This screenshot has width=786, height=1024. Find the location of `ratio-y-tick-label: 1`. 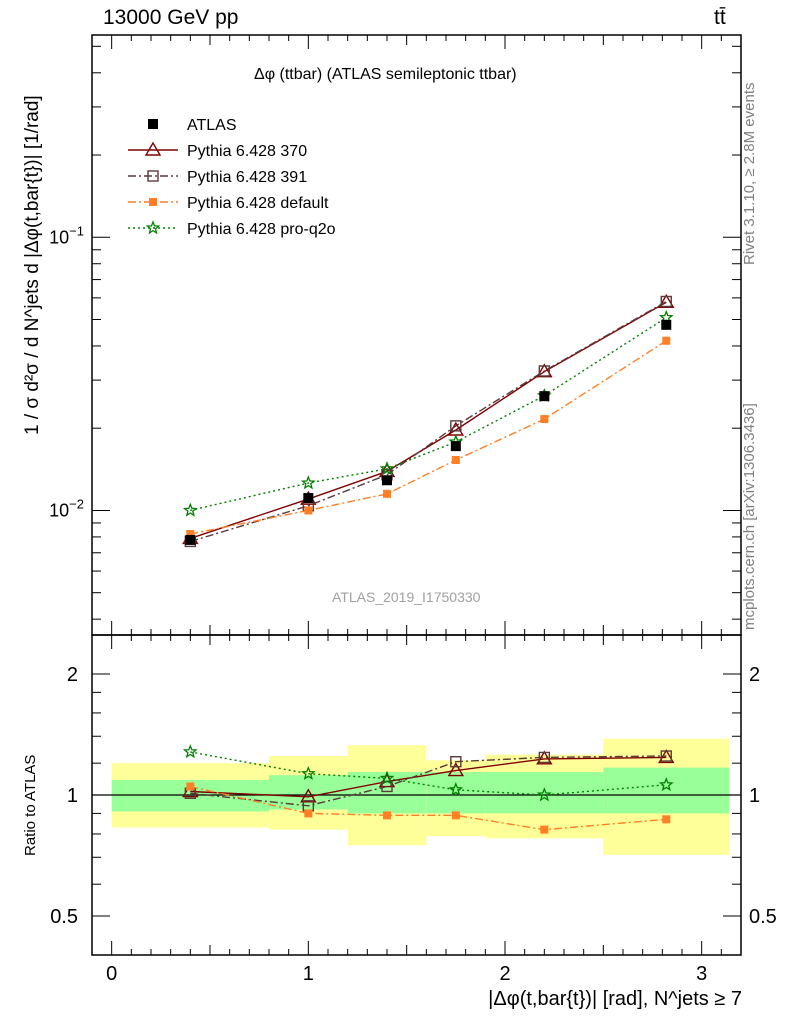

ratio-y-tick-label: 1 is located at coordinates (72, 796).